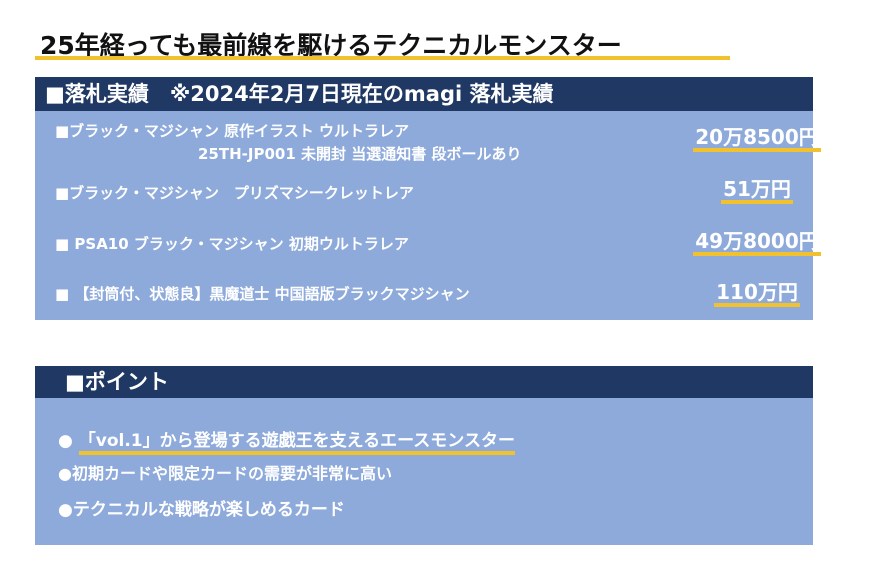 The image size is (870, 580). What do you see at coordinates (231, 473) in the screenshot?
I see `point-text: 初期カードや限定カードの需要が非常に高い` at bounding box center [231, 473].